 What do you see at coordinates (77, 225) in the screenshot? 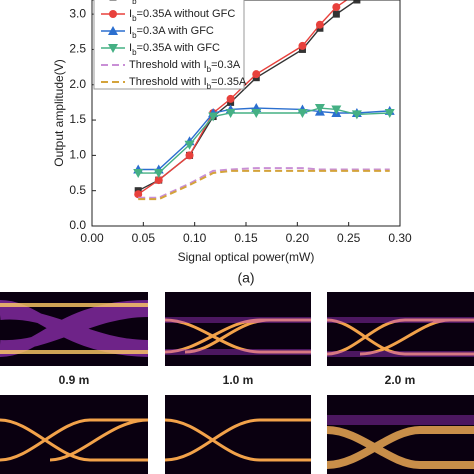
I see `y-tick-label: 0.0` at bounding box center [77, 225].